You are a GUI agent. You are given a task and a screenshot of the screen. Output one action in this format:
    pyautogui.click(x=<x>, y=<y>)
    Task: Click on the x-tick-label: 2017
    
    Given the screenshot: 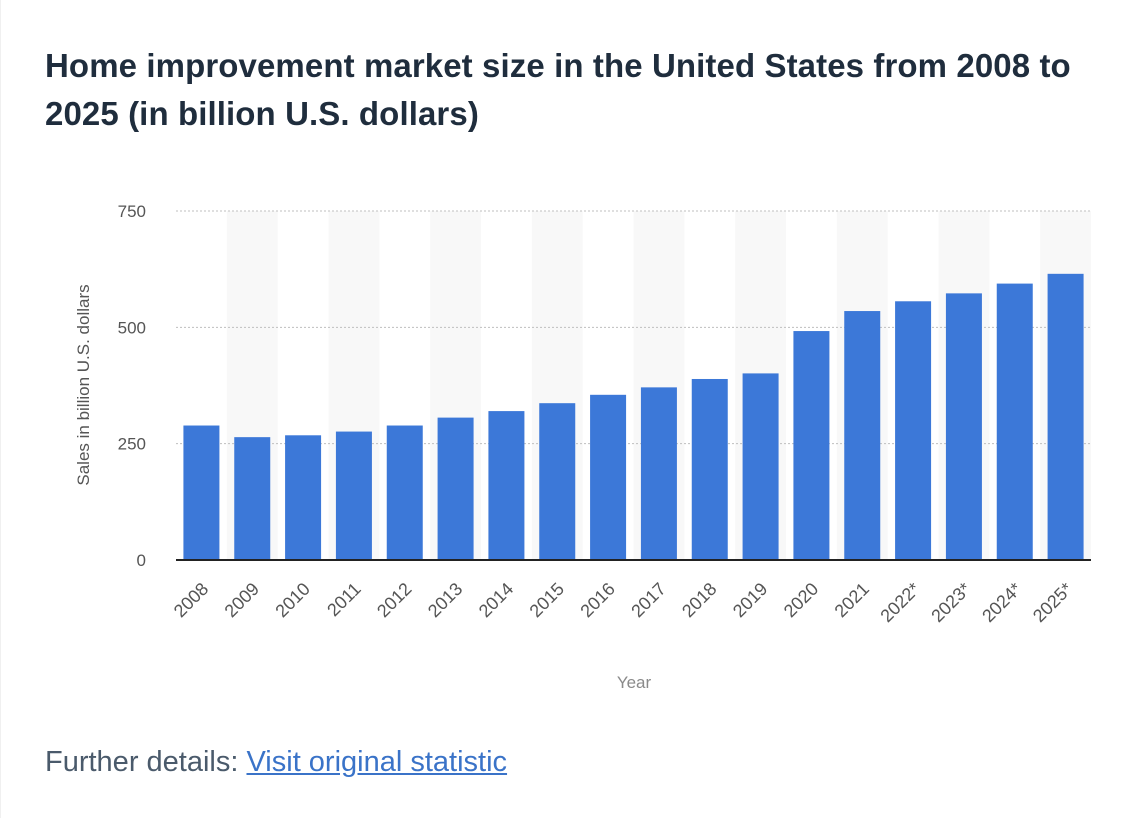 What is the action you would take?
    pyautogui.click(x=648, y=600)
    